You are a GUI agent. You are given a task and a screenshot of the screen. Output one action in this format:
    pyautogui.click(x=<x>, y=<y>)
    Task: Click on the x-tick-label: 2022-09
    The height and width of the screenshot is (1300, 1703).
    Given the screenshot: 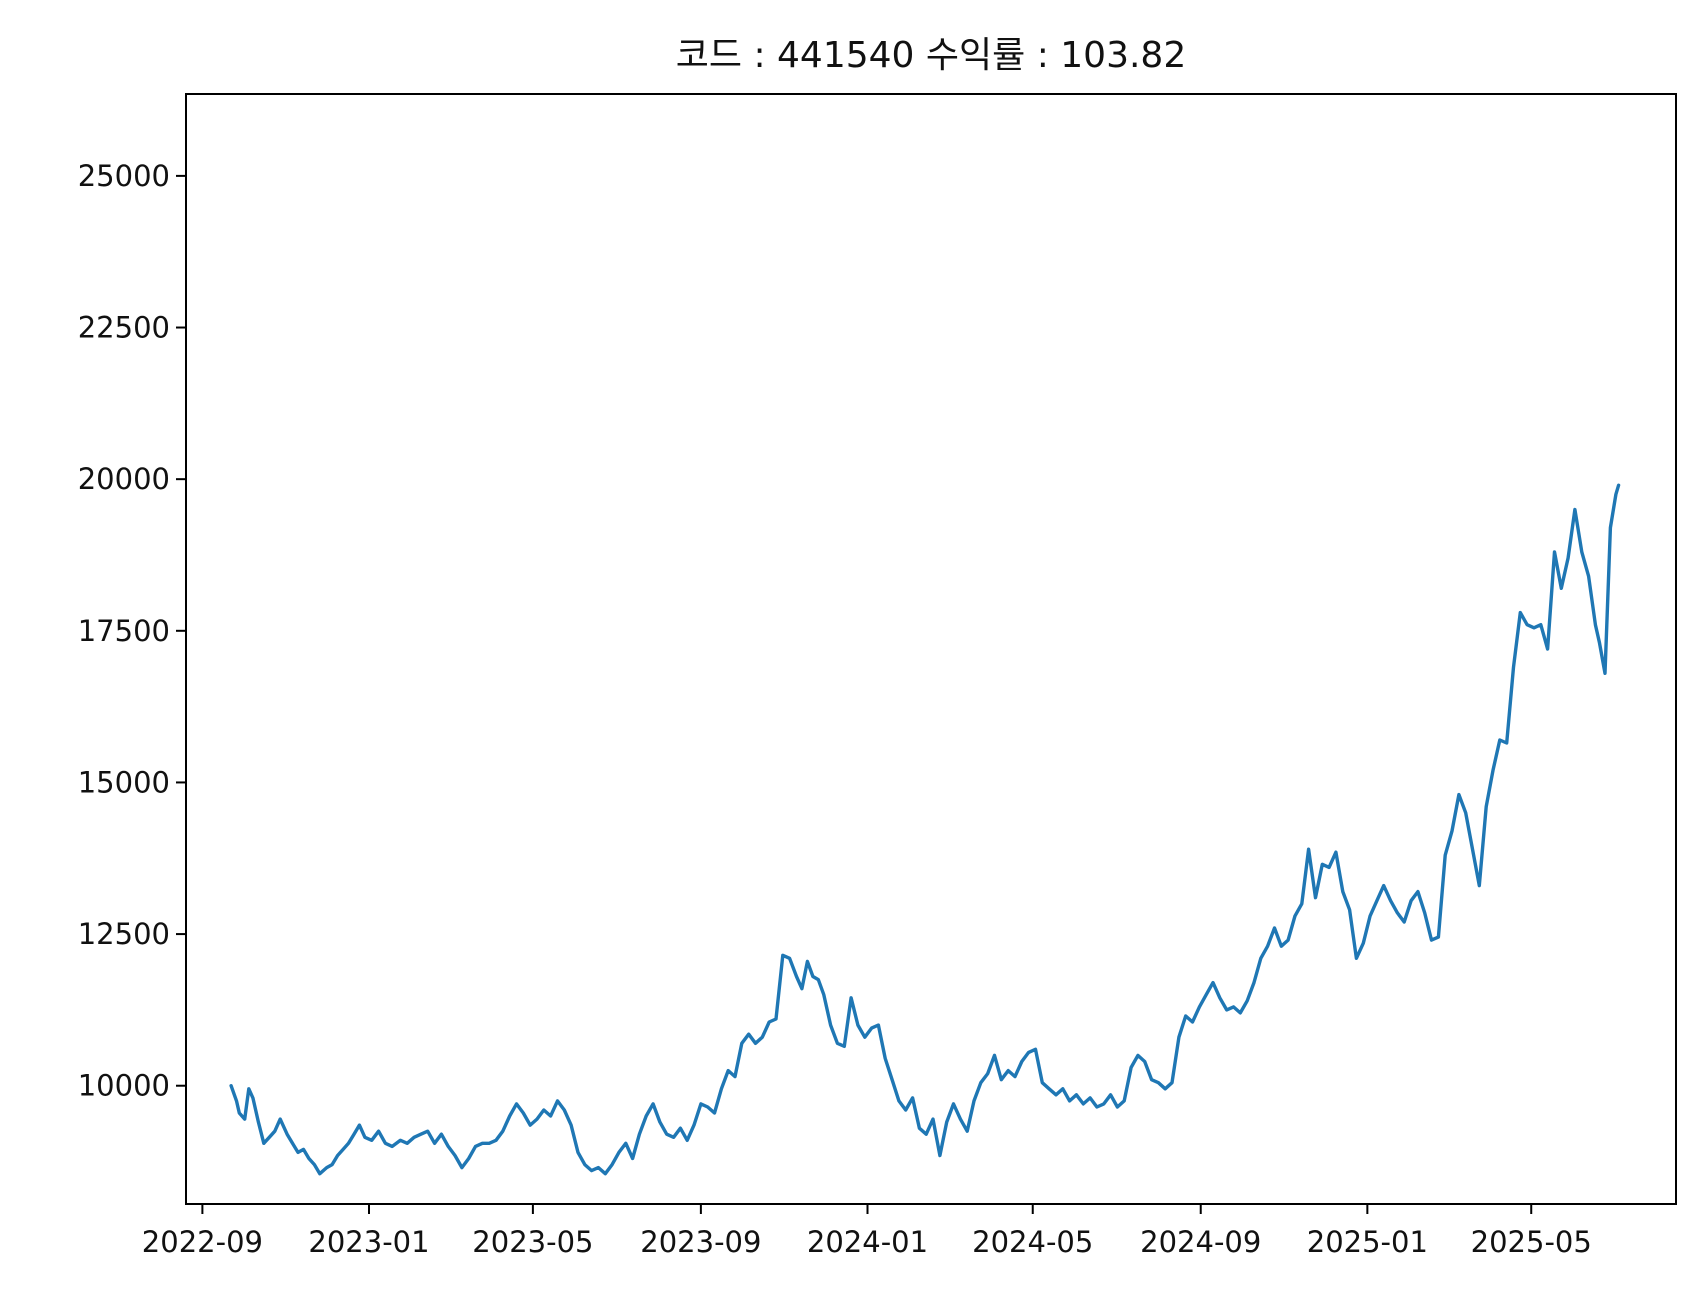 What is the action you would take?
    pyautogui.click(x=202, y=1242)
    